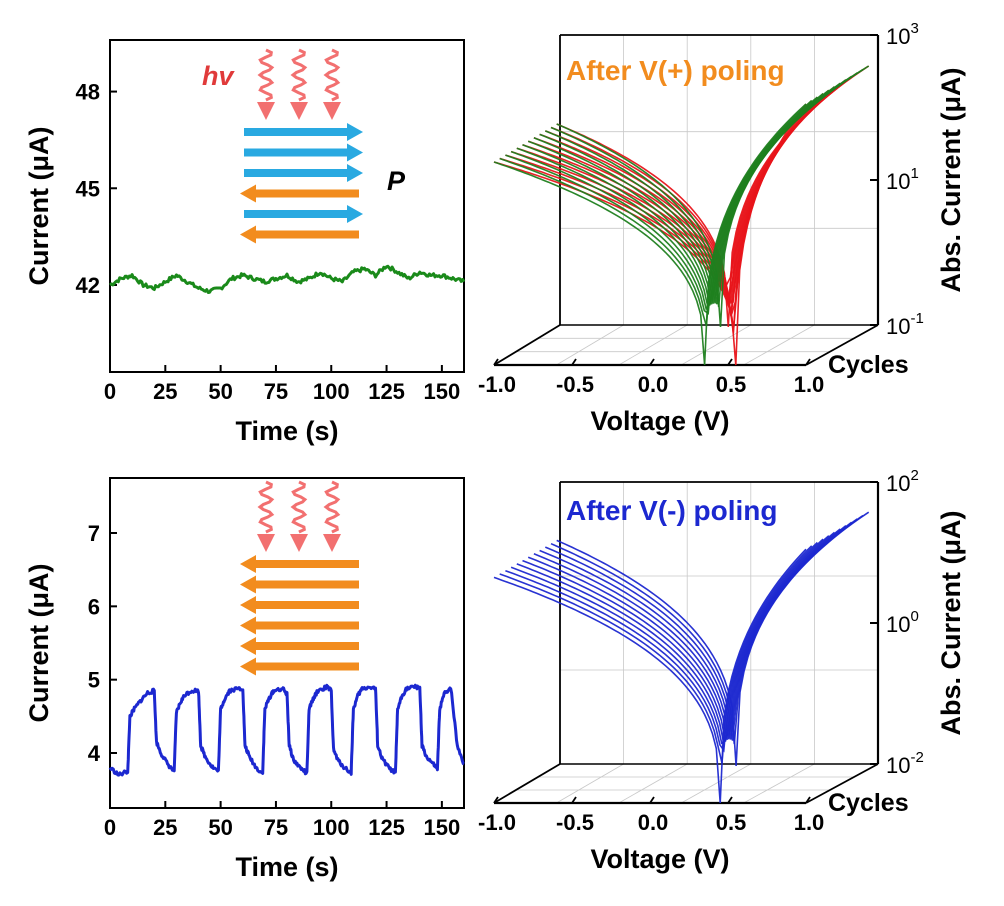  Describe the element at coordinates (672, 510) in the screenshot. I see `chart-title: After V(-) poling` at that location.